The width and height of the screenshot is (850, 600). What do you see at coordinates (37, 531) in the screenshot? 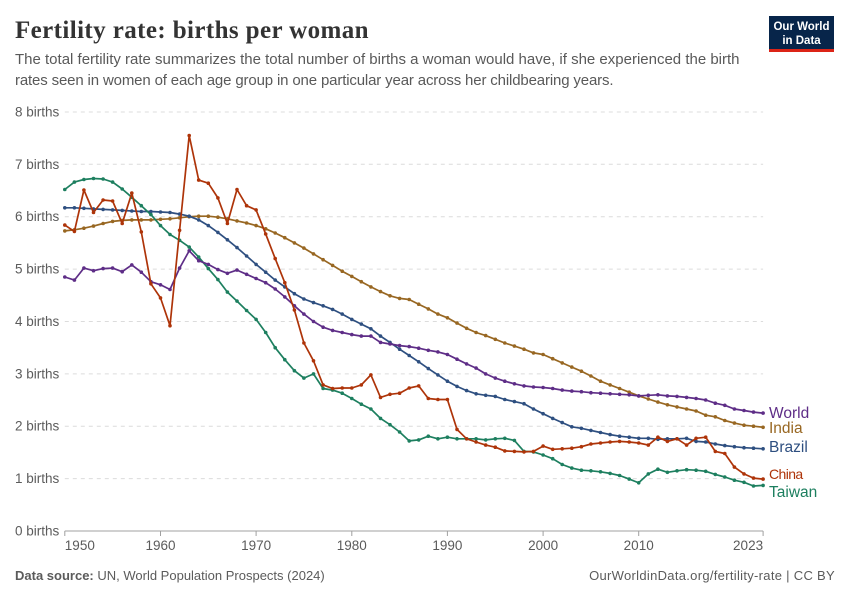
I see `svg-text: 0 births` at bounding box center [37, 531].